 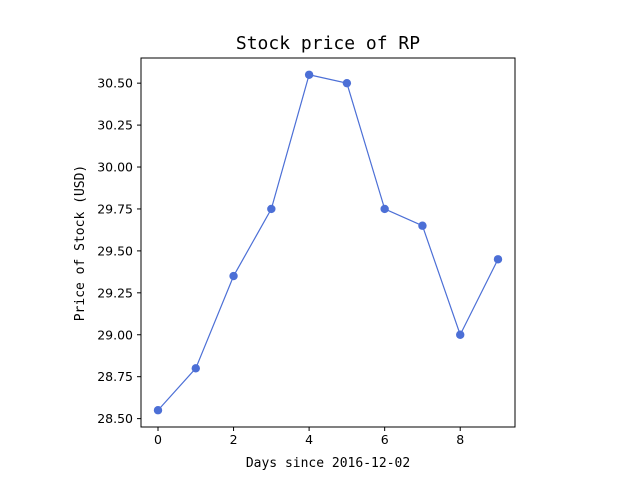 I want to click on y-tick-label: 29.50, so click(x=115, y=250).